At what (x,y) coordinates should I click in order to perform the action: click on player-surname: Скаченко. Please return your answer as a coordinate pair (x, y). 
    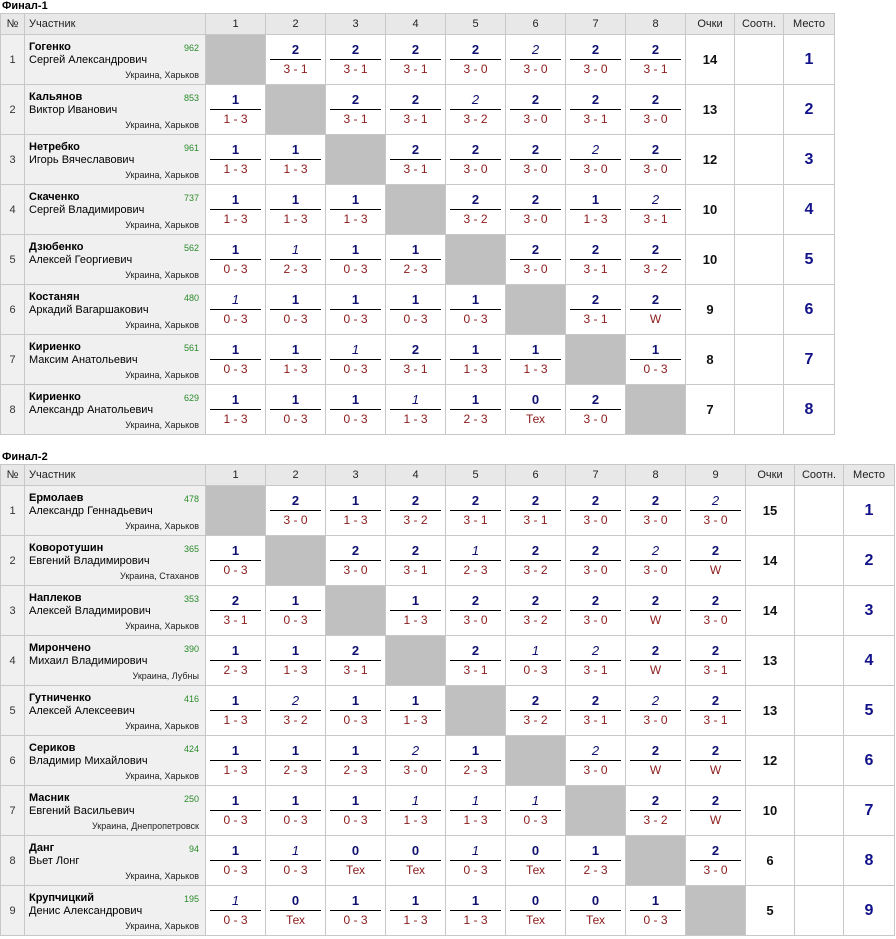
    Looking at the image, I should click on (54, 197).